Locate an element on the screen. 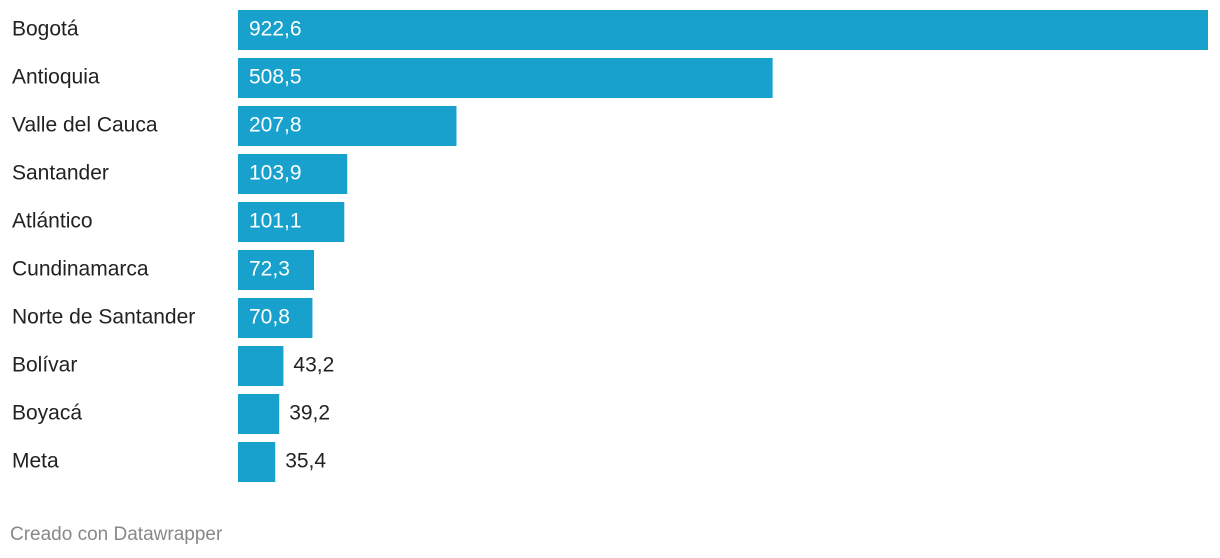  category-label: Meta is located at coordinates (35, 461).